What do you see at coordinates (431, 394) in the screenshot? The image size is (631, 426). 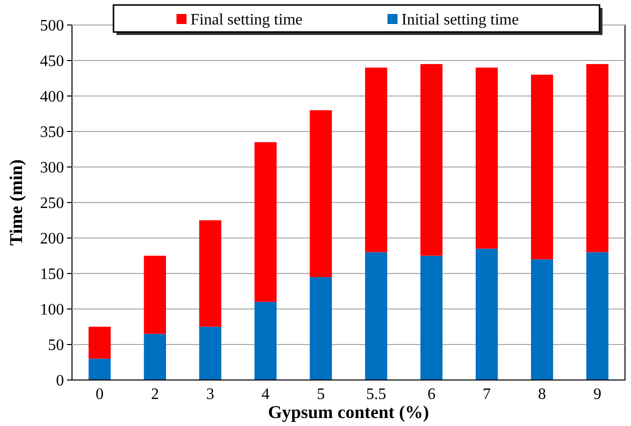 I see `x-tick-label: 6` at bounding box center [431, 394].